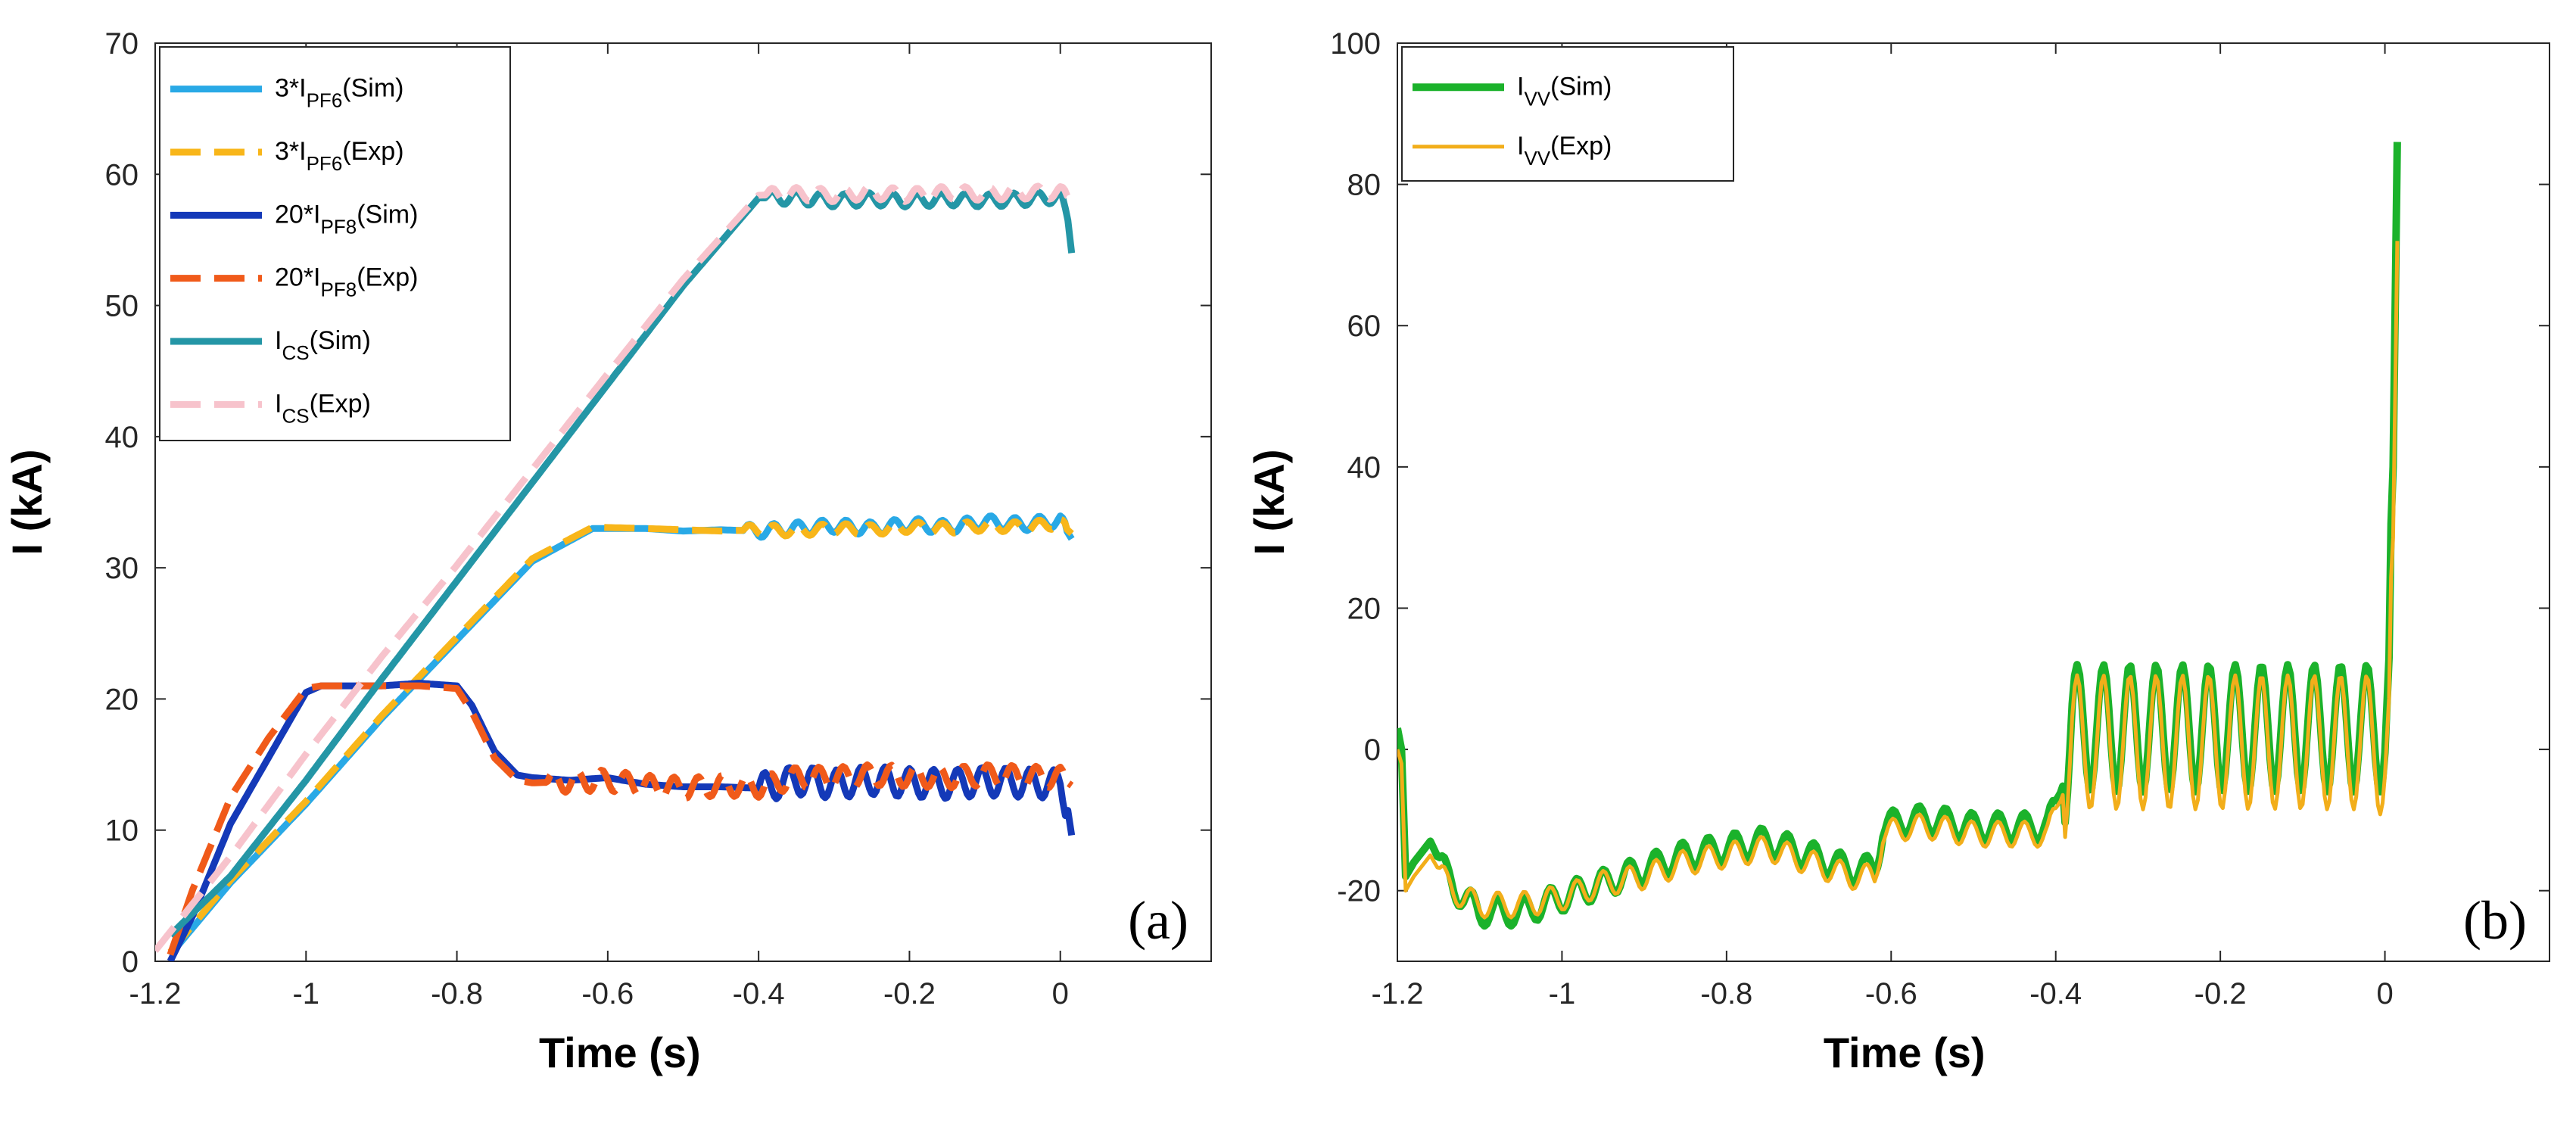 This screenshot has height=1121, width=2576. Describe the element at coordinates (346, 282) in the screenshot. I see `legend-label-pf8-exp: 20*IPF8(Exp)` at that location.